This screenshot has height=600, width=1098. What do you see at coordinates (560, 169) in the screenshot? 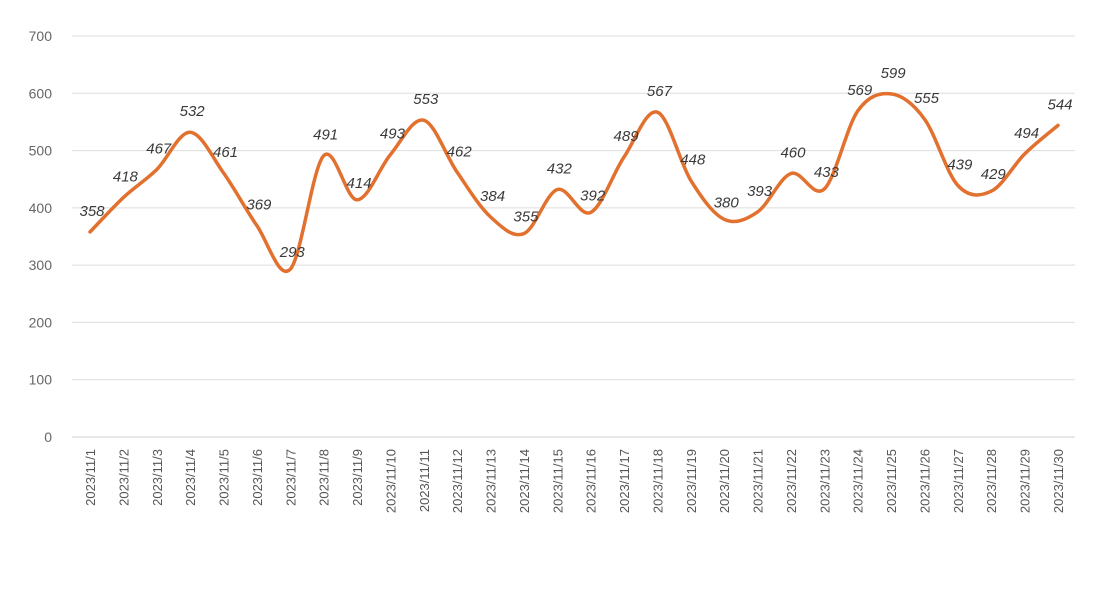
I see `data-label: 432` at bounding box center [560, 169].